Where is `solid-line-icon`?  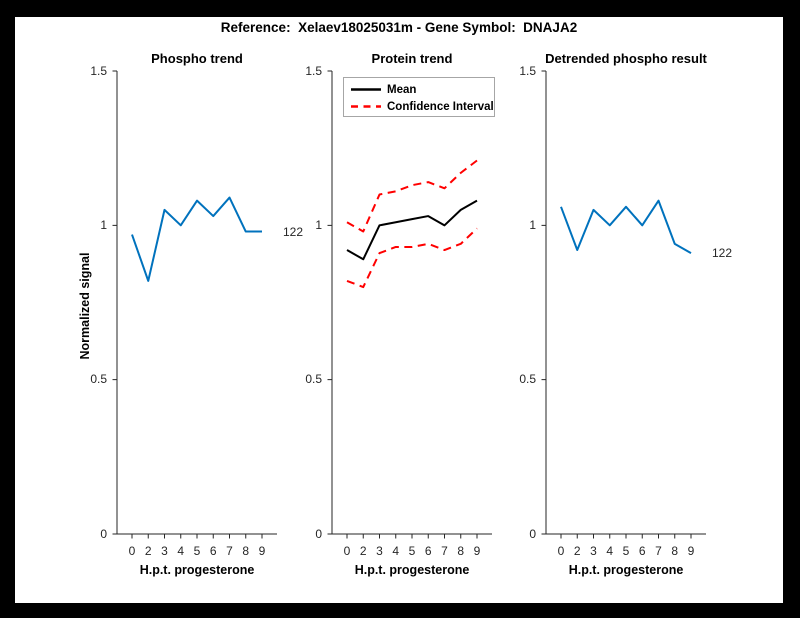
solid-line-icon is located at coordinates (366, 89).